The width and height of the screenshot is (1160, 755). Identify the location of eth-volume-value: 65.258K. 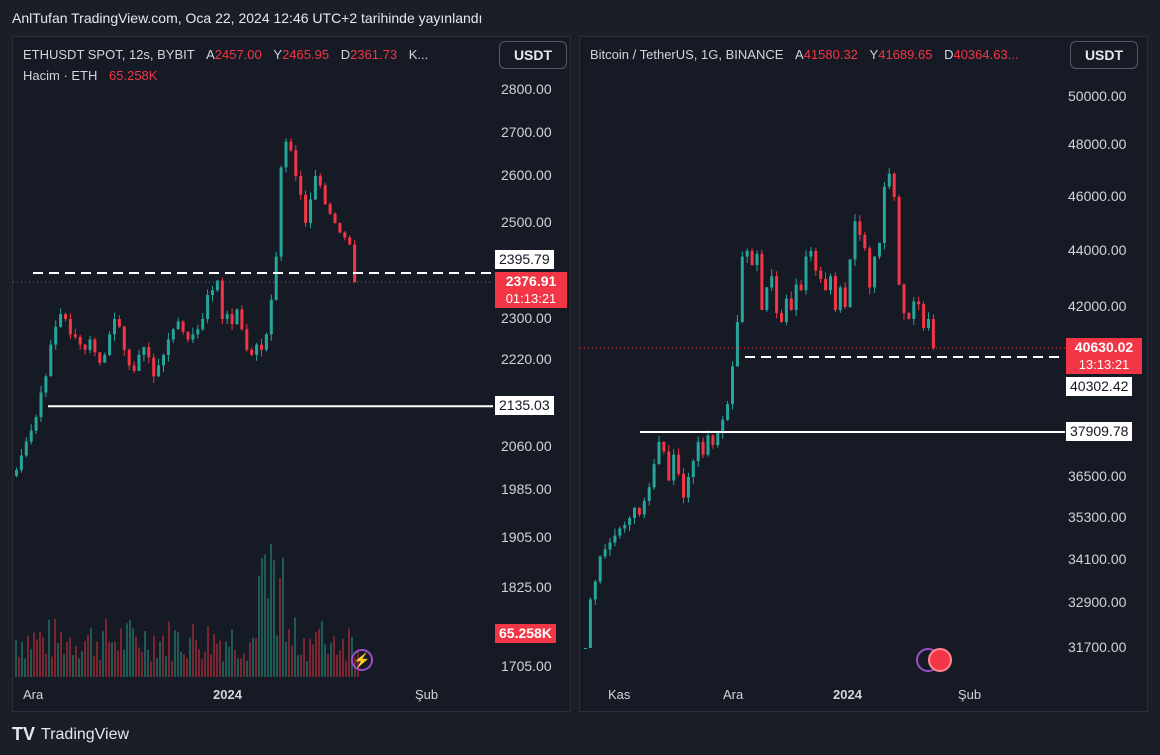
(133, 75).